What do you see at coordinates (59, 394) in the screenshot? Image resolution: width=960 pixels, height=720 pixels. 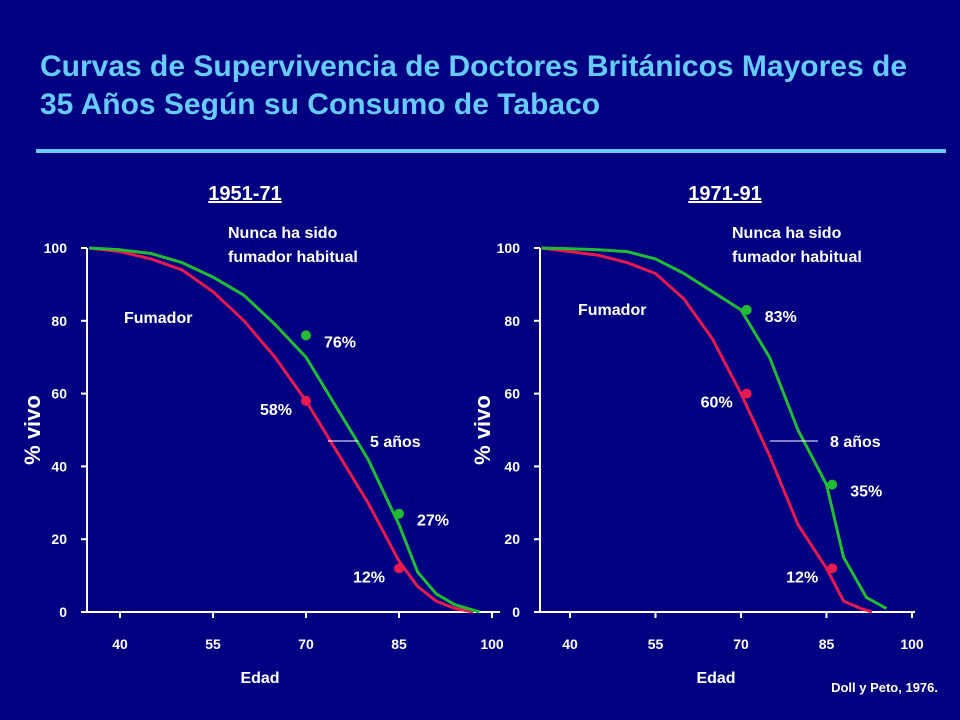 I see `chart-1951-71-y-tick-label-60: 60` at bounding box center [59, 394].